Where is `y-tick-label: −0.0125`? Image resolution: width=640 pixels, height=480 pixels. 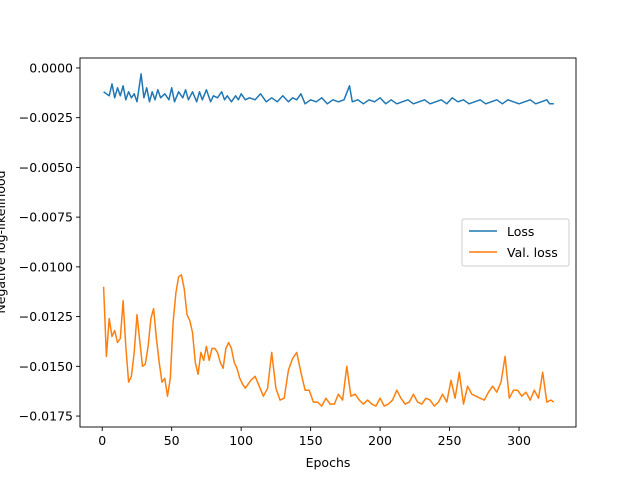 y-tick-label: −0.0125 is located at coordinates (46, 316).